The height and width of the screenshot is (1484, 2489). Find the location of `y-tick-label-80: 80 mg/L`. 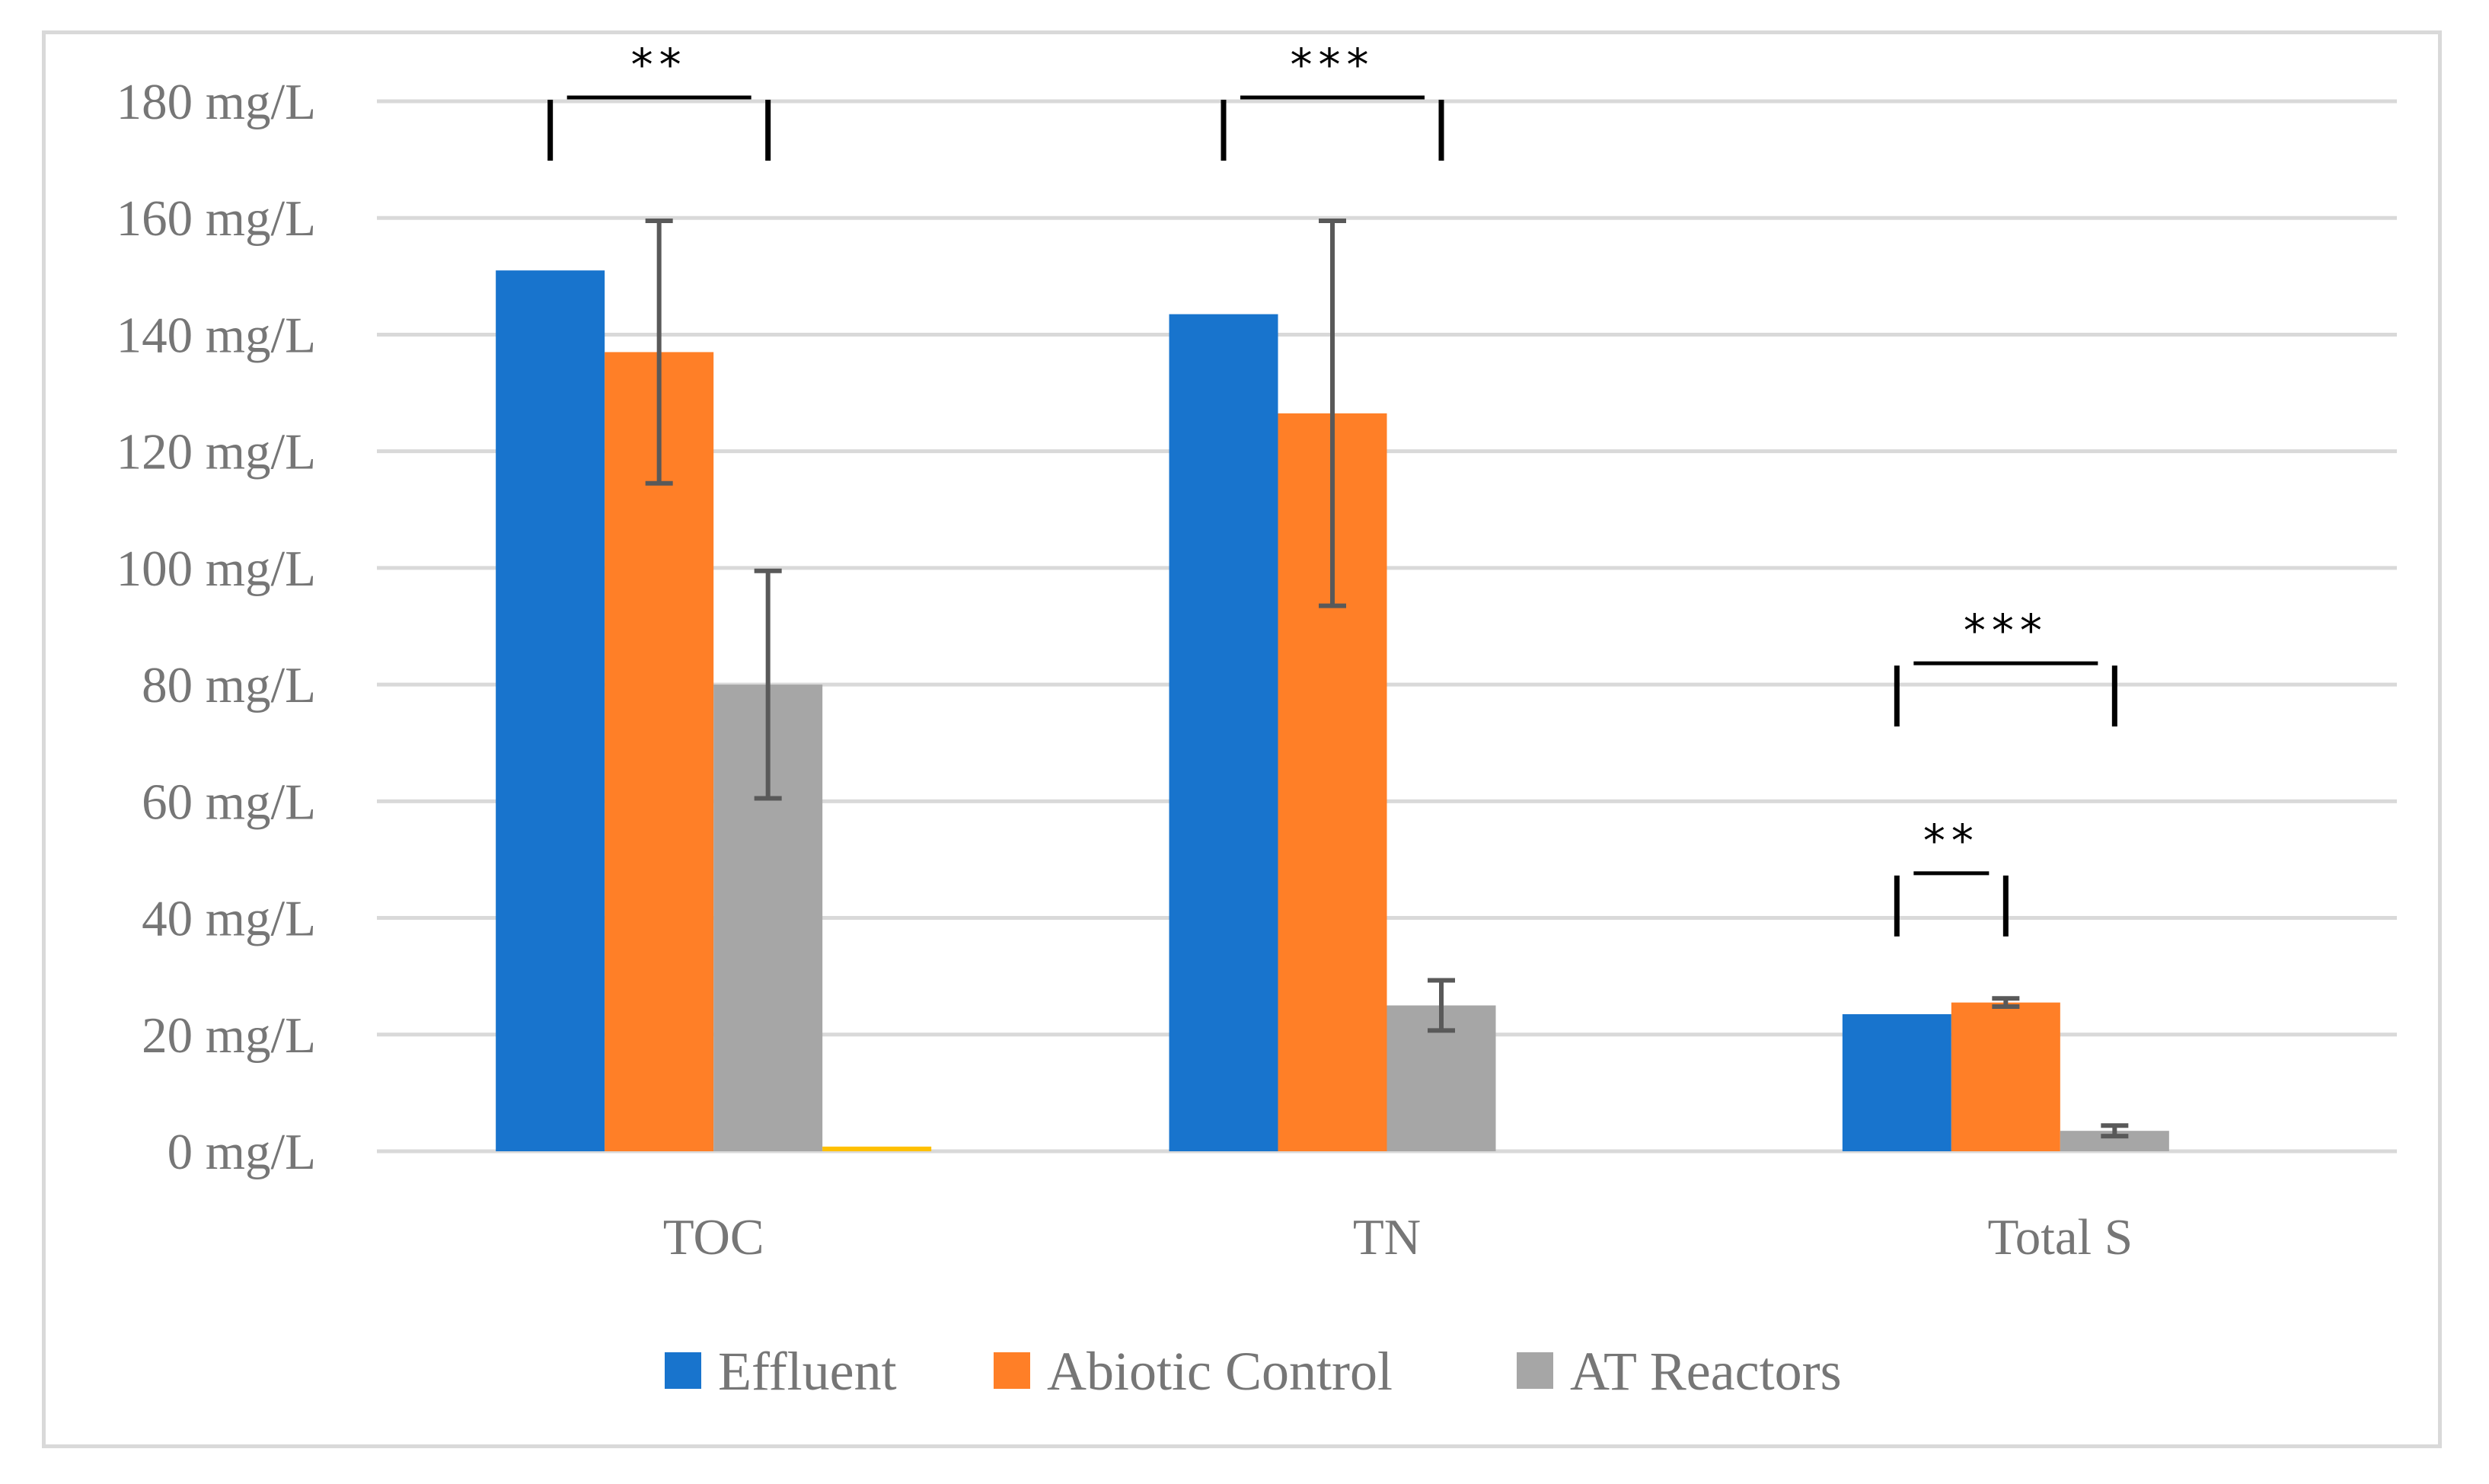

y-tick-label-80: 80 mg/L is located at coordinates (229, 685).